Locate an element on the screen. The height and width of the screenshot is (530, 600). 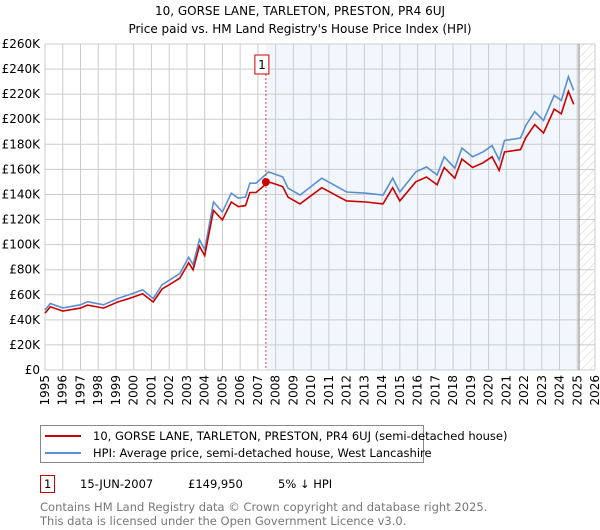
x-tick-label: 2026 is located at coordinates (594, 390).